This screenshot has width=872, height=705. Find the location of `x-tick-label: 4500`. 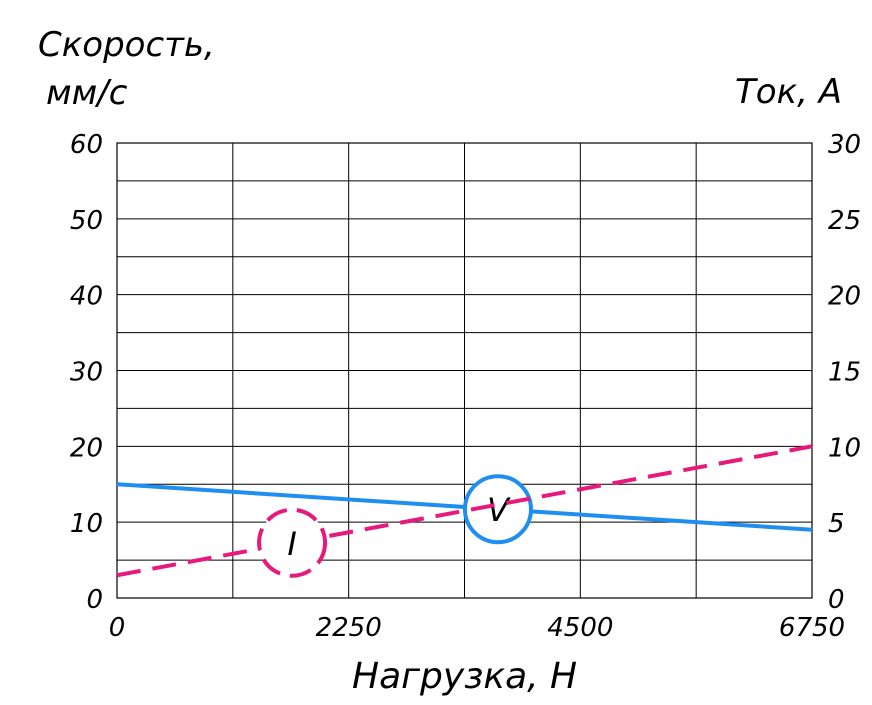

x-tick-label: 4500 is located at coordinates (580, 628).